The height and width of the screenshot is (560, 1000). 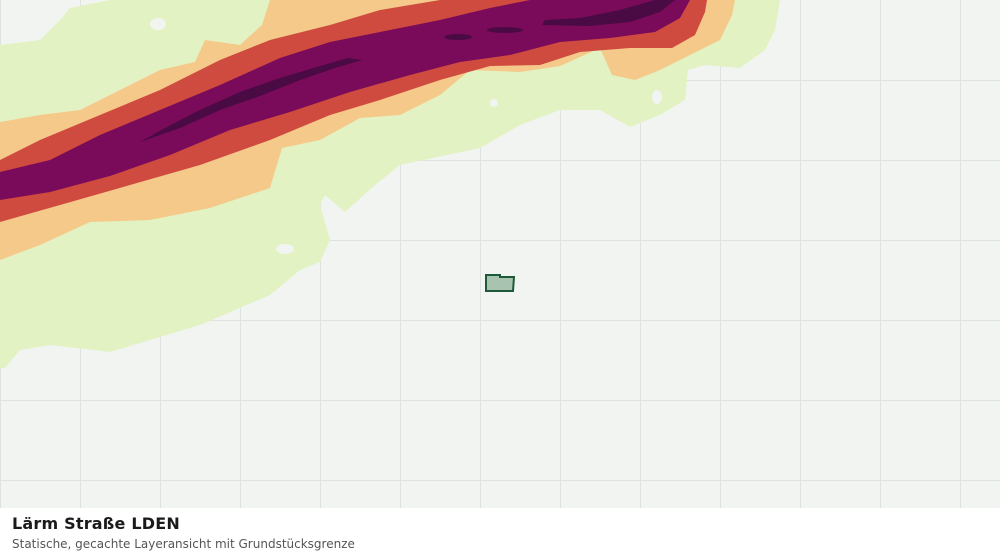 I want to click on layer-title: Lärm Straße LDEN, so click(x=96, y=523).